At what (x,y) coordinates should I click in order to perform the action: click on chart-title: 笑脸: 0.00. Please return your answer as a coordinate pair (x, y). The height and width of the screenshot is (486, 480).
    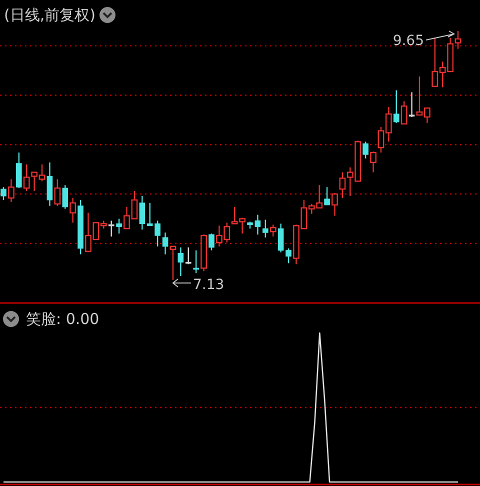
    Looking at the image, I should click on (63, 319).